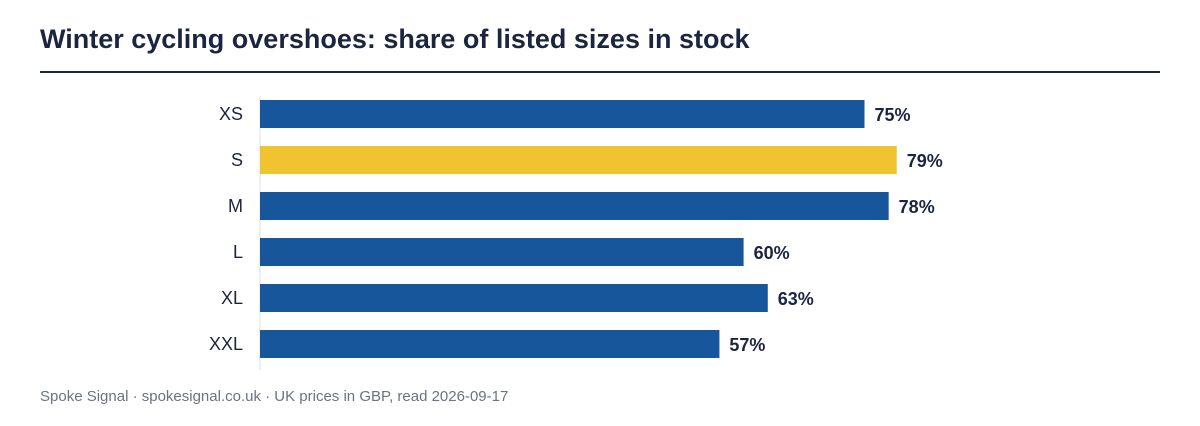 The image size is (1200, 426). I want to click on category-label-m: M, so click(235, 206).